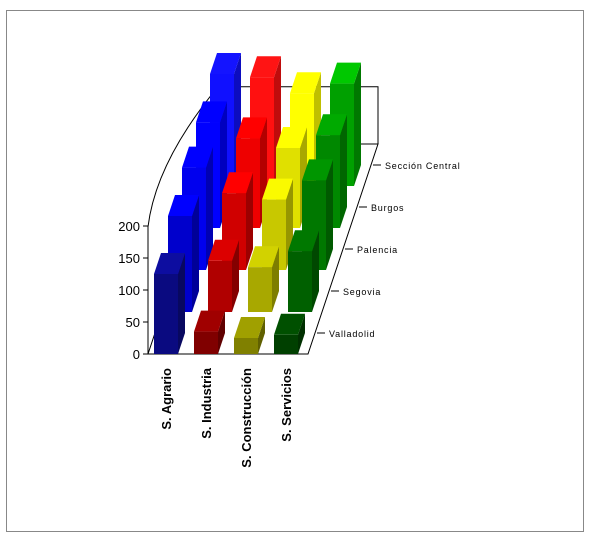  Describe the element at coordinates (362, 292) in the screenshot. I see `depth-label: Segovia` at that location.